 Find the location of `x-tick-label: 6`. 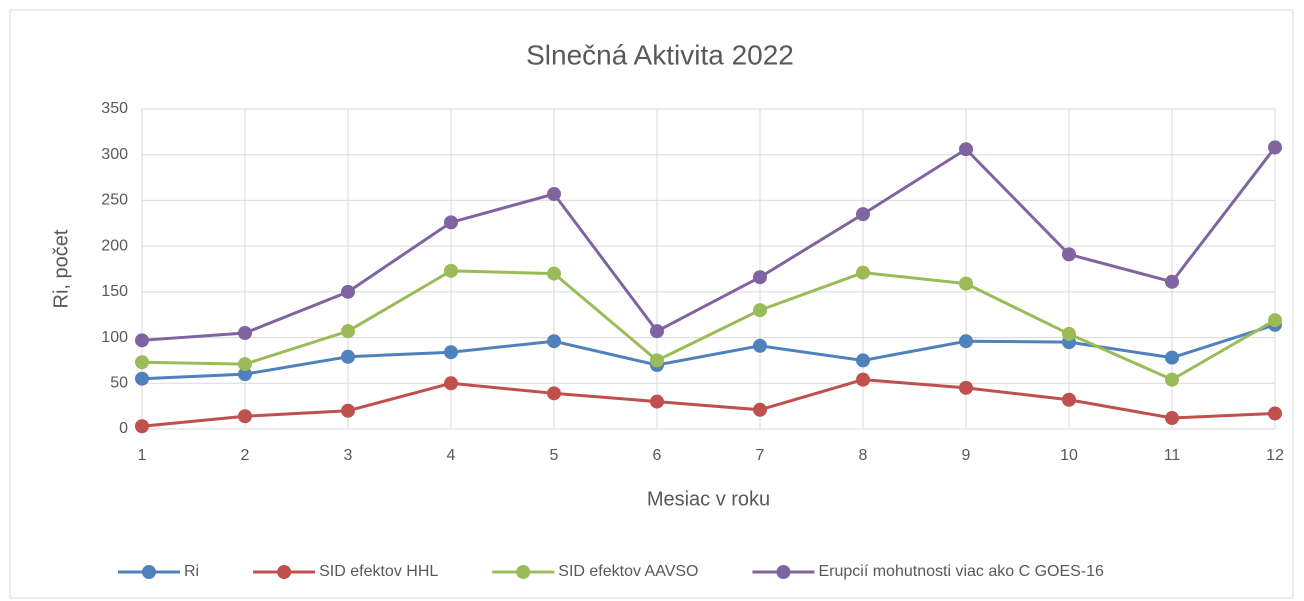

x-tick-label: 6 is located at coordinates (657, 455).